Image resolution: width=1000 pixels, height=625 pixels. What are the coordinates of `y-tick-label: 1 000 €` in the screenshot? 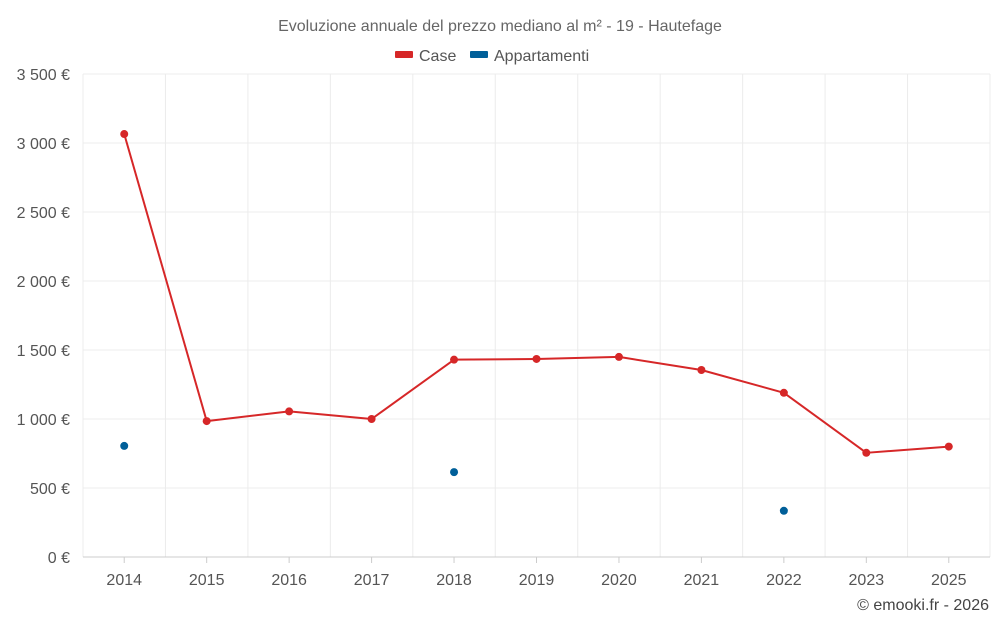 It's located at (43, 420).